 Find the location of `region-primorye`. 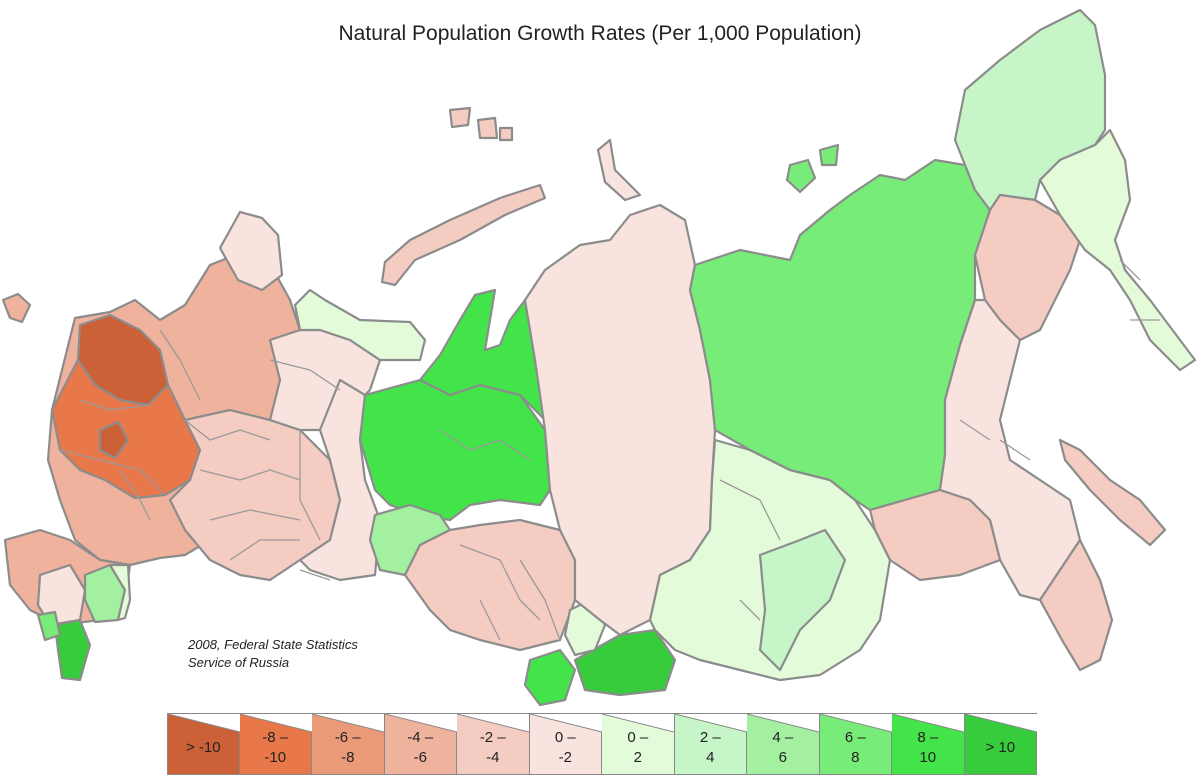

region-primorye is located at coordinates (1076, 605).